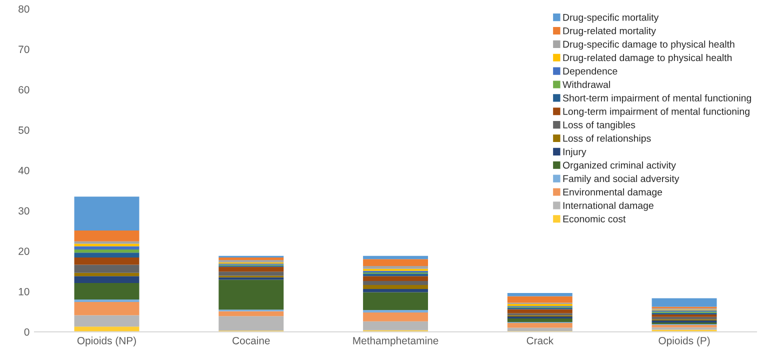 The height and width of the screenshot is (353, 768). I want to click on x-tick-label: Crack, so click(540, 340).